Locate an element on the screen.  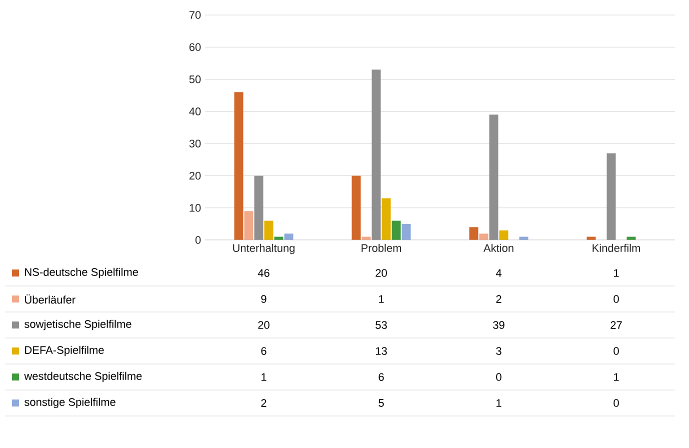
y-tick-label: 30 is located at coordinates (195, 144).